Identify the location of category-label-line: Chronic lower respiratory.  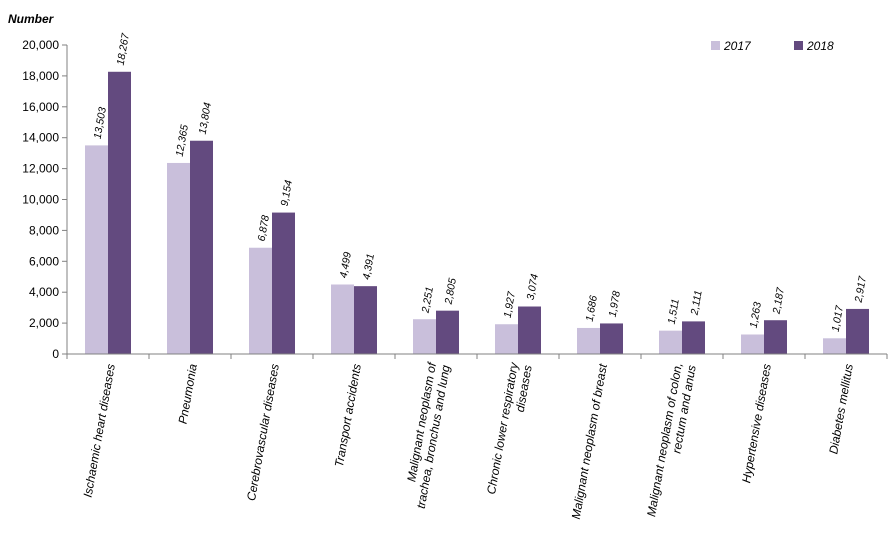
(502, 428).